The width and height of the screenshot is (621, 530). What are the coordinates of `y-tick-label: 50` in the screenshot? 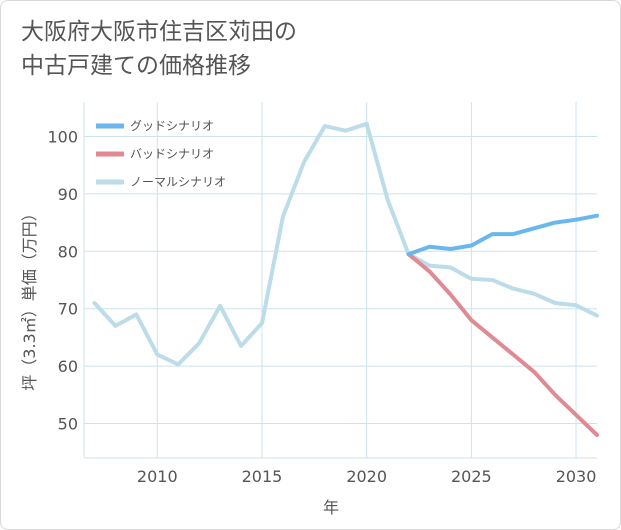 It's located at (68, 424).